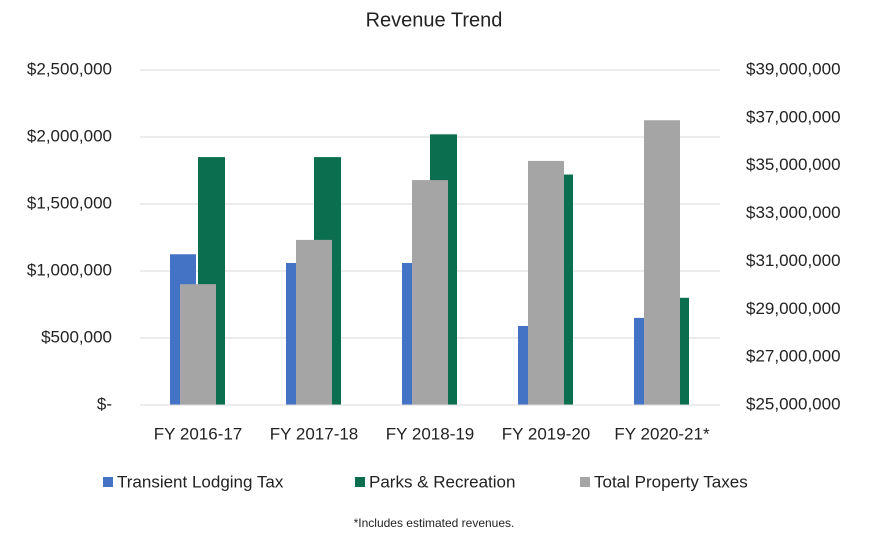 This screenshot has width=869, height=533. Describe the element at coordinates (793, 260) in the screenshot. I see `y2-tick-label: $31,000,000` at that location.